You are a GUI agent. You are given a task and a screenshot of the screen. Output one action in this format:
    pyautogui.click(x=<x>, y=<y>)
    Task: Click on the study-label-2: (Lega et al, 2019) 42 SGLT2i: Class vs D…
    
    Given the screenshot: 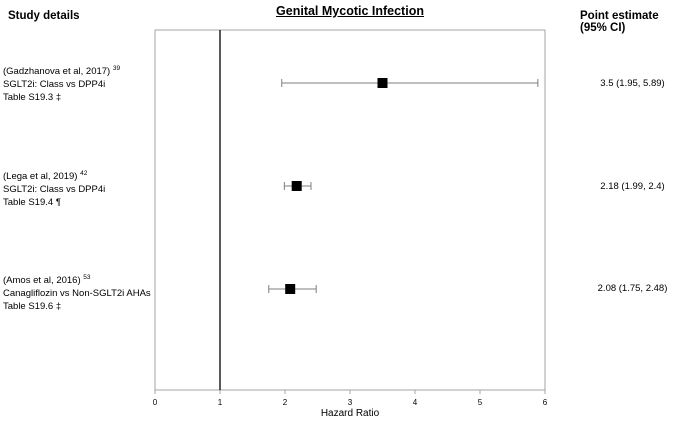 What is the action you would take?
    pyautogui.click(x=54, y=188)
    